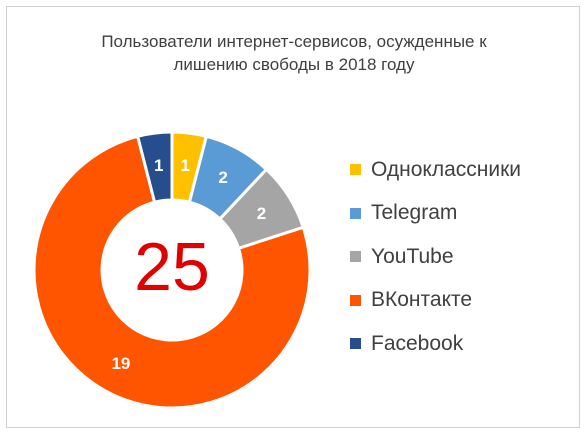 This screenshot has height=436, width=588. Describe the element at coordinates (222, 177) in the screenshot. I see `data-label-telegram: 2` at that location.